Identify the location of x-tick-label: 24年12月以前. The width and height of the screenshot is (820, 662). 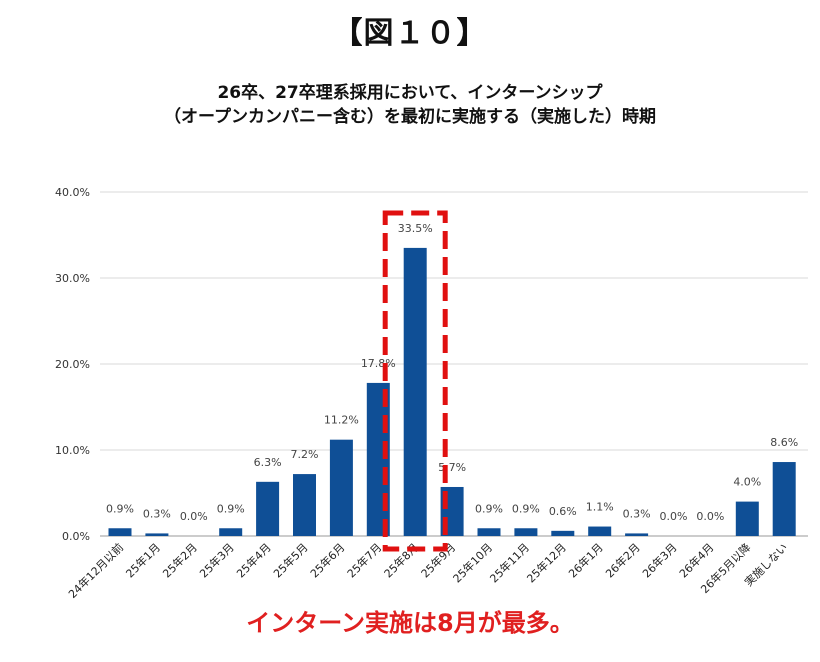
(95, 570).